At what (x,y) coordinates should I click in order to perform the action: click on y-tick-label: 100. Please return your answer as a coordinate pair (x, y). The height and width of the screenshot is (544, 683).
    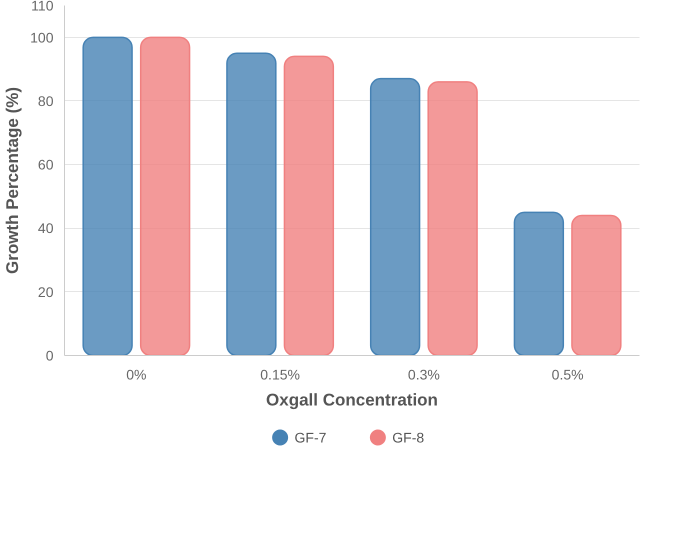
    Looking at the image, I should click on (42, 37).